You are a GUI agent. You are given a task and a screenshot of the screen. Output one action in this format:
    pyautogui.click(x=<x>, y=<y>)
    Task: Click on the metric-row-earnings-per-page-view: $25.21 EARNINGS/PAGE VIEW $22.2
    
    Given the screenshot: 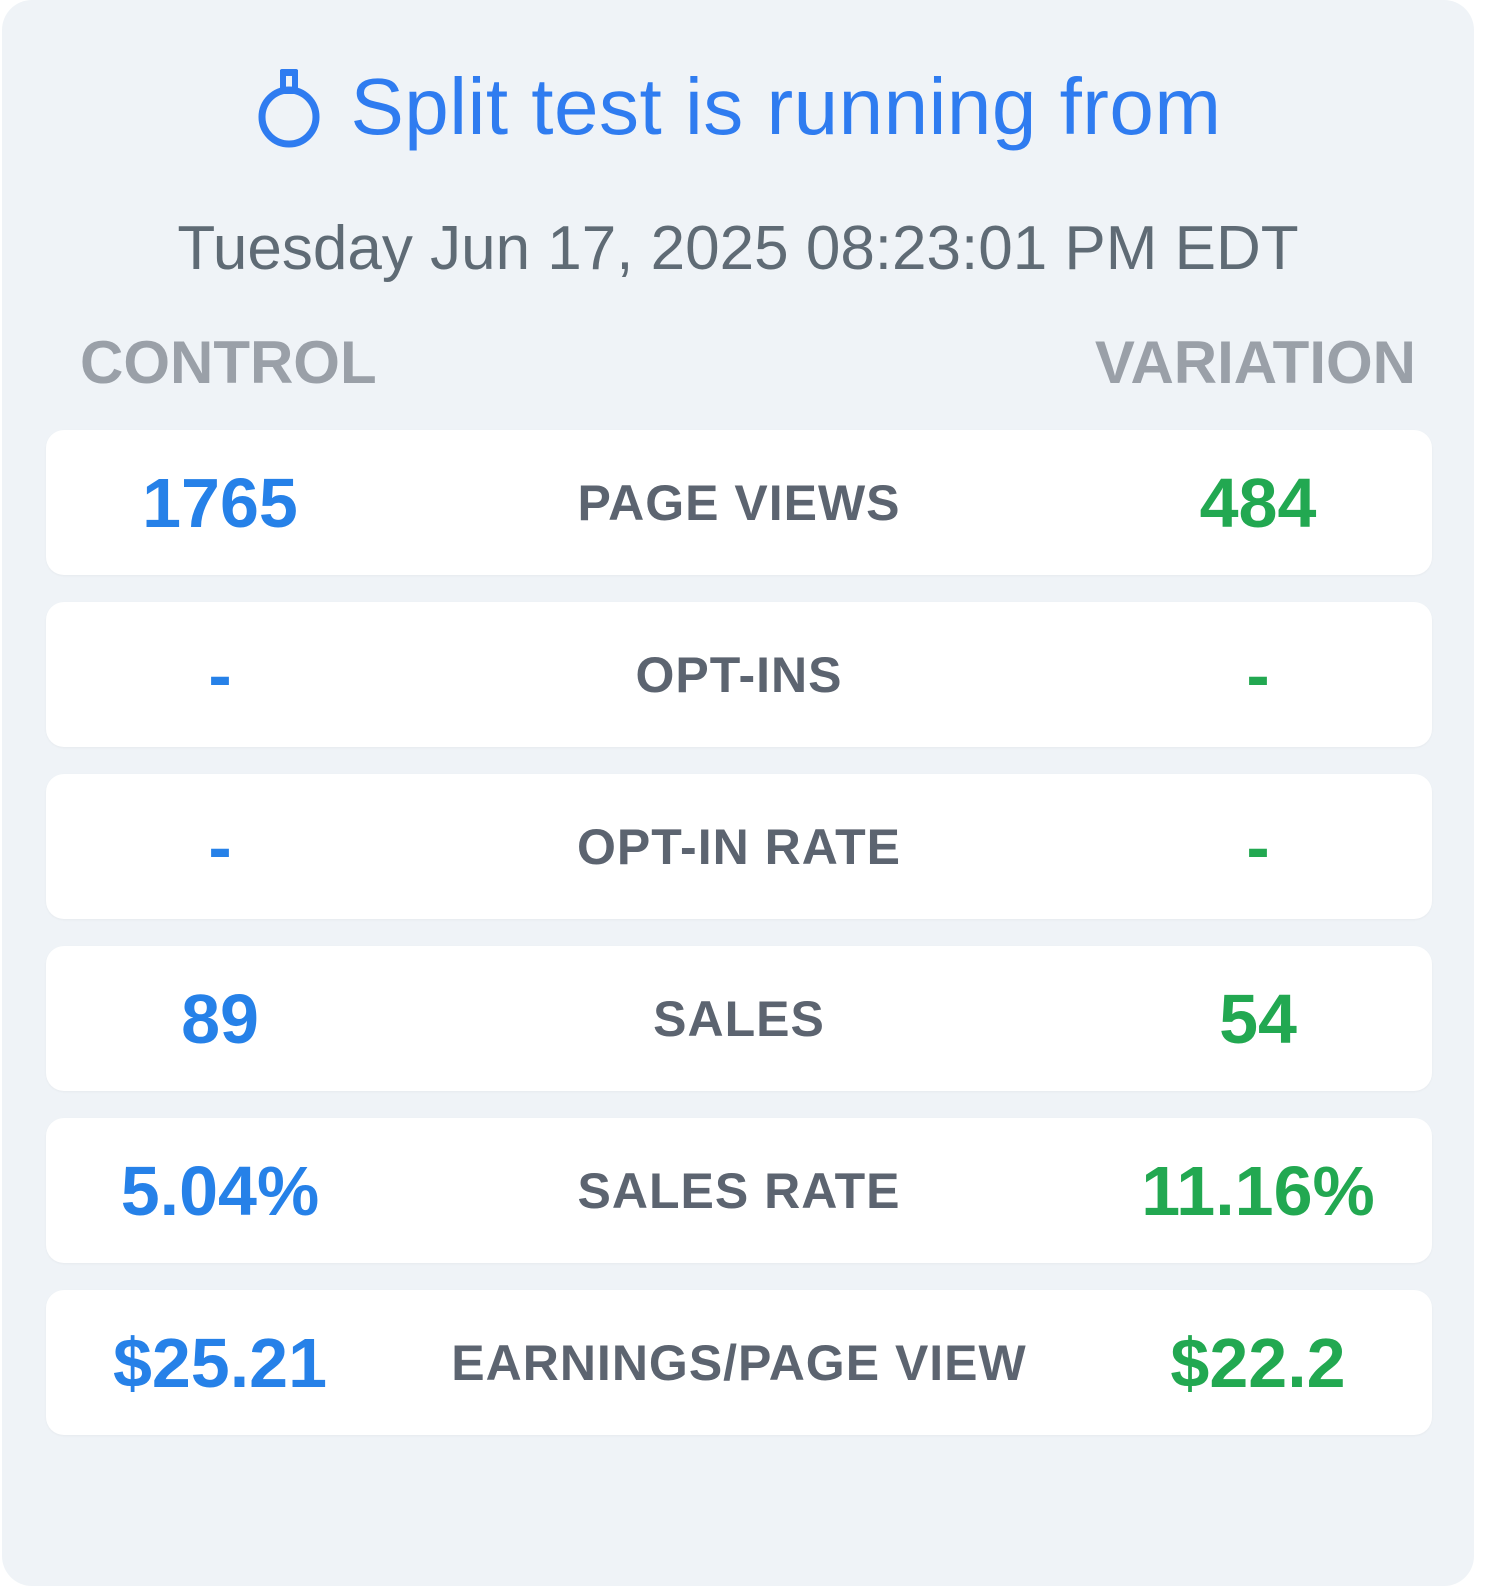 What is the action you would take?
    pyautogui.click(x=739, y=1362)
    